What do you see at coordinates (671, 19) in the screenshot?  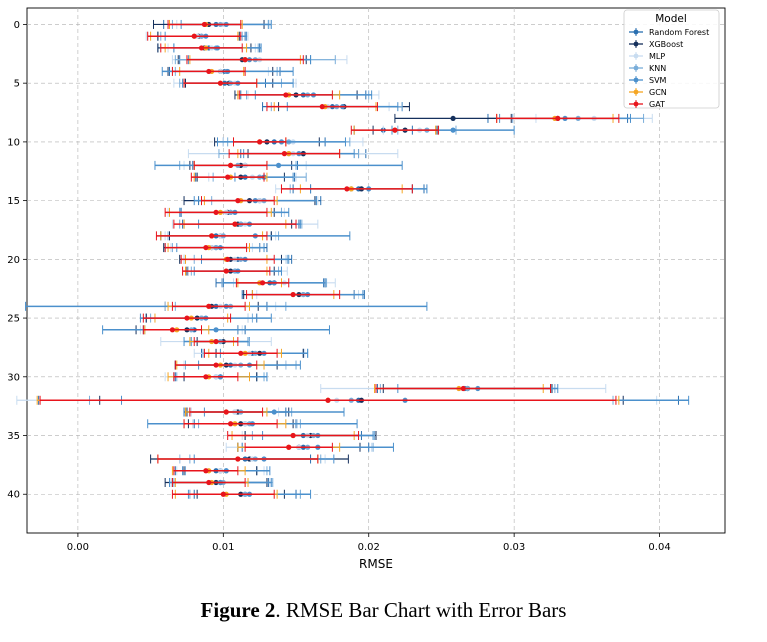 I see `legend-title: Model` at bounding box center [671, 19].